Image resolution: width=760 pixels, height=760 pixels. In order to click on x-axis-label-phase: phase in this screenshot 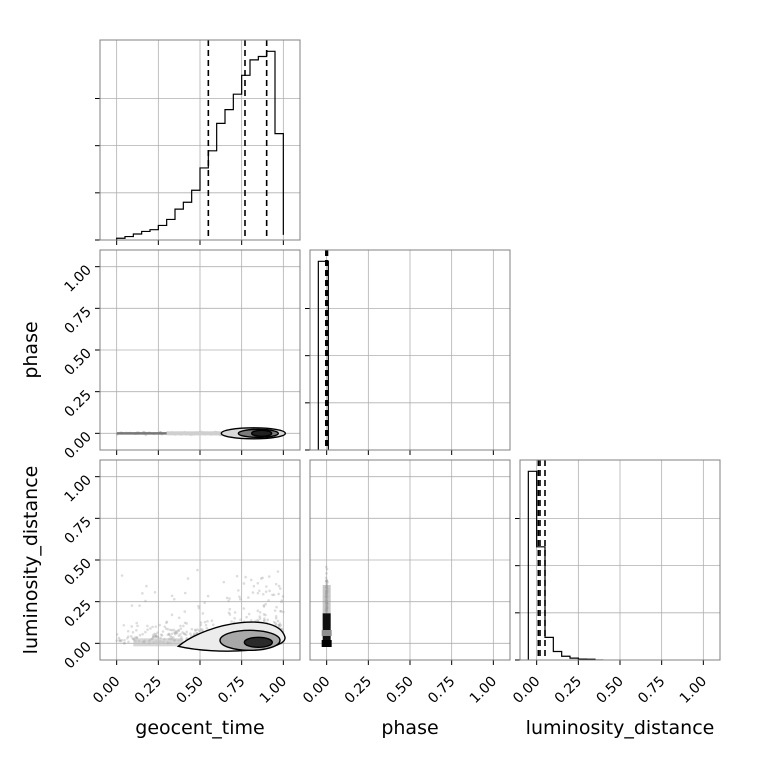, I will do `click(410, 728)`.